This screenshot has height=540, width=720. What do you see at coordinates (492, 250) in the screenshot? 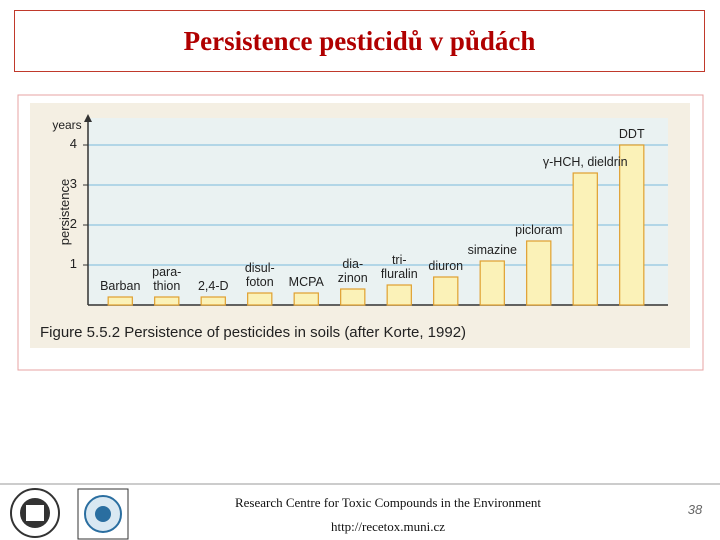
I see `category-label: simazine` at bounding box center [492, 250].